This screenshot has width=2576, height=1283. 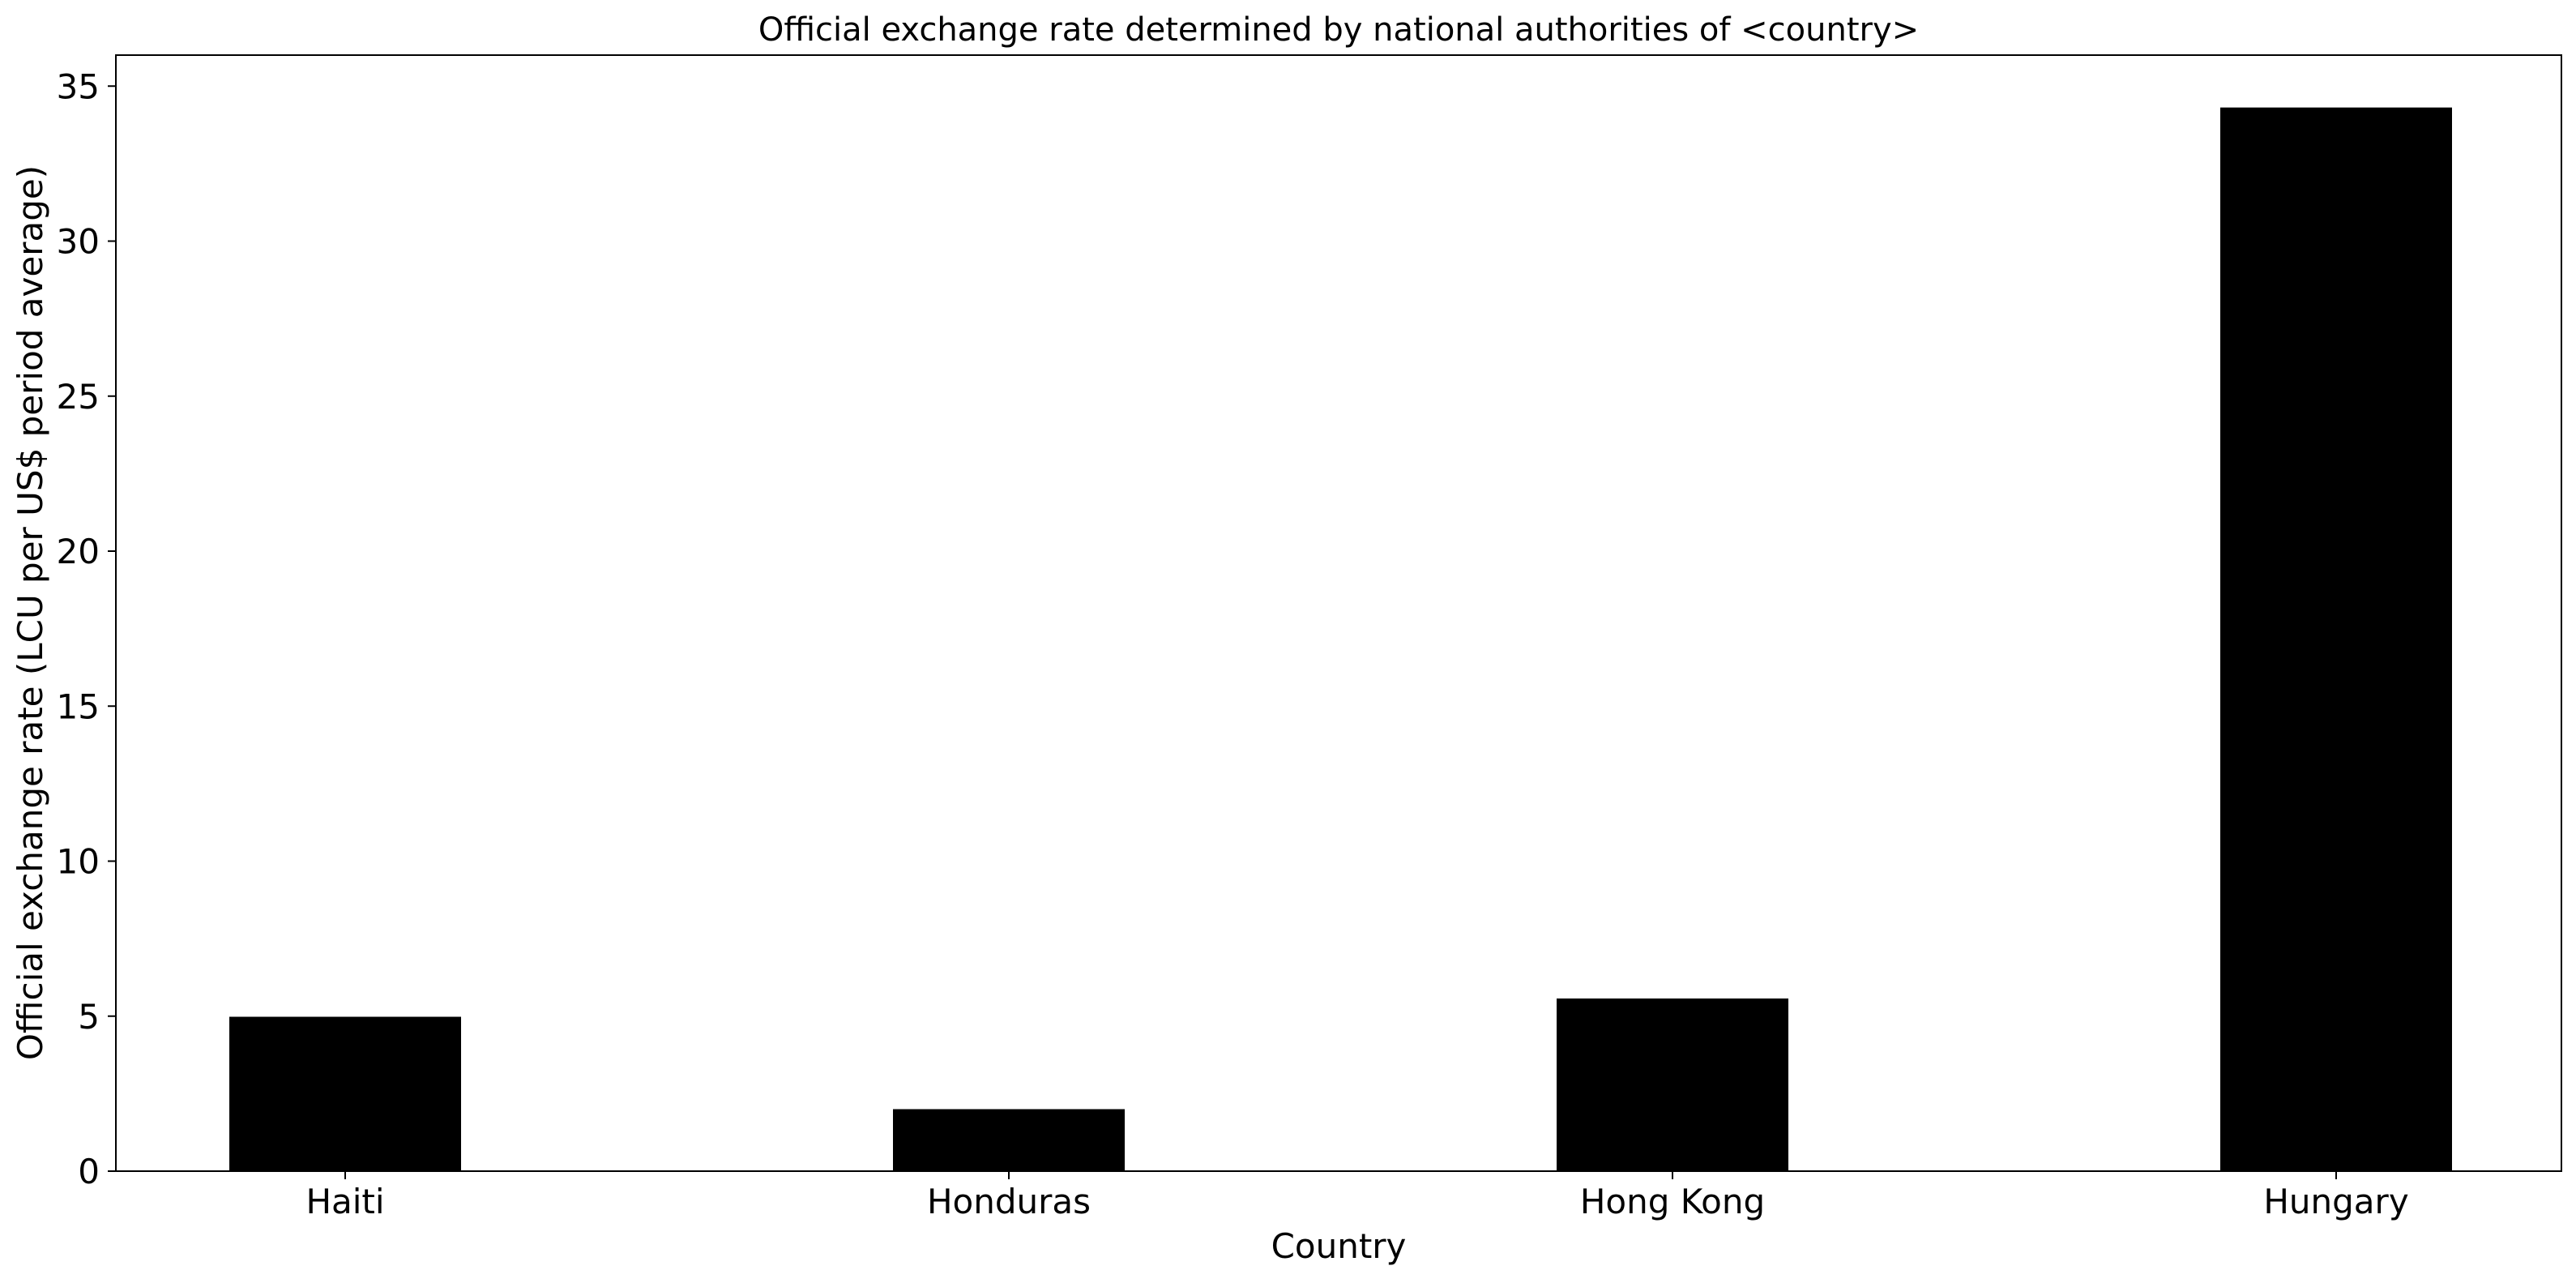 I want to click on bar-haiti, so click(x=345, y=1093).